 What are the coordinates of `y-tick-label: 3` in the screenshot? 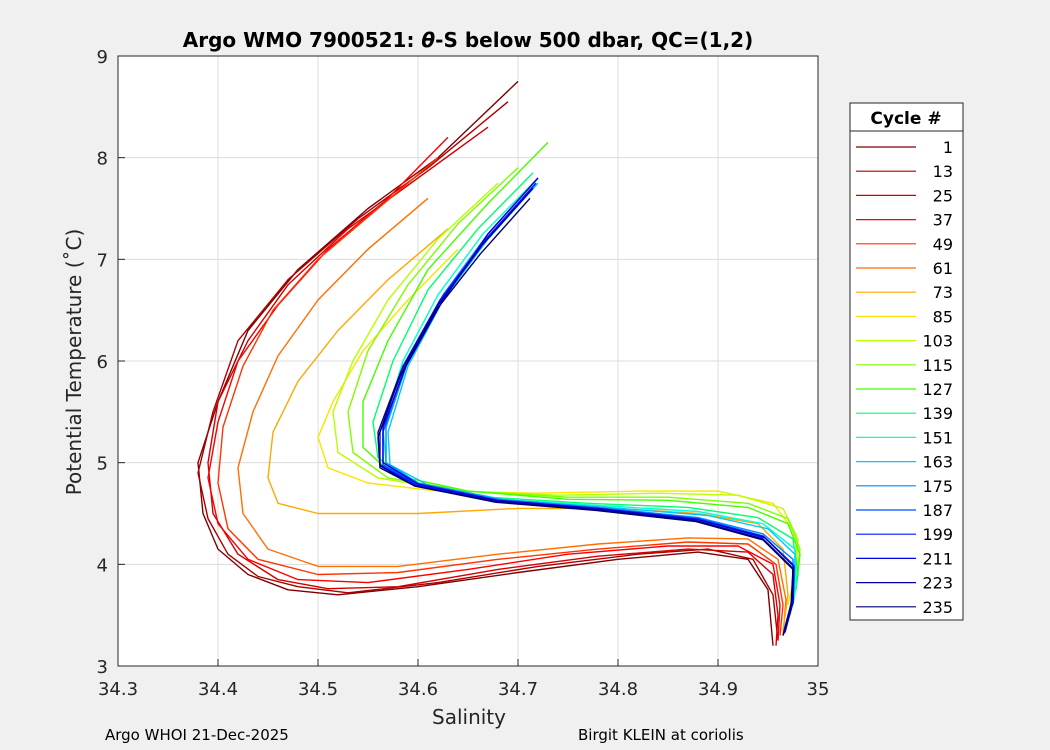 It's located at (102, 667).